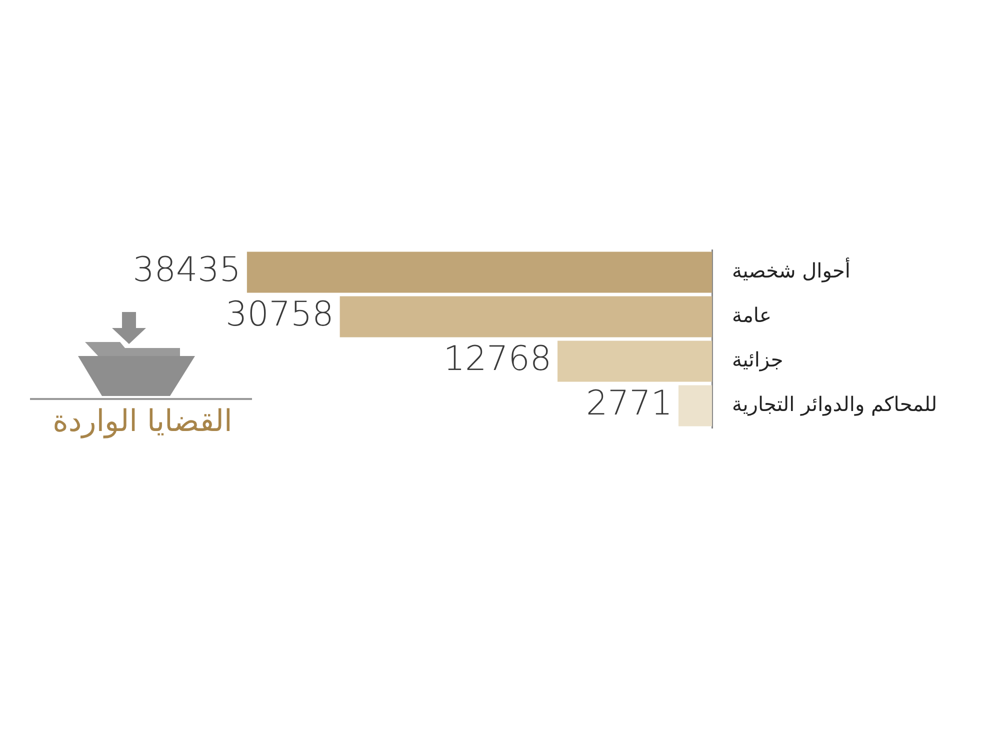 This screenshot has width=1000, height=750. What do you see at coordinates (752, 314) in the screenshot?
I see `y-tick-label: عامة` at bounding box center [752, 314].